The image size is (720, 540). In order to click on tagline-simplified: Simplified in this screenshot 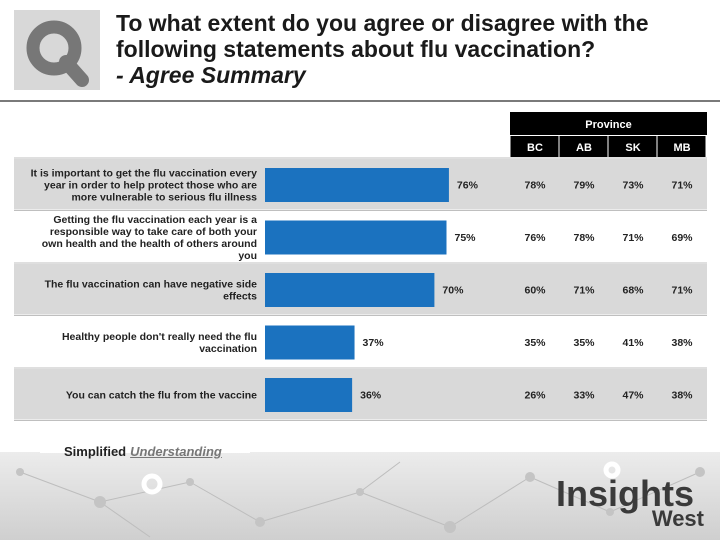, I will do `click(95, 451)`.